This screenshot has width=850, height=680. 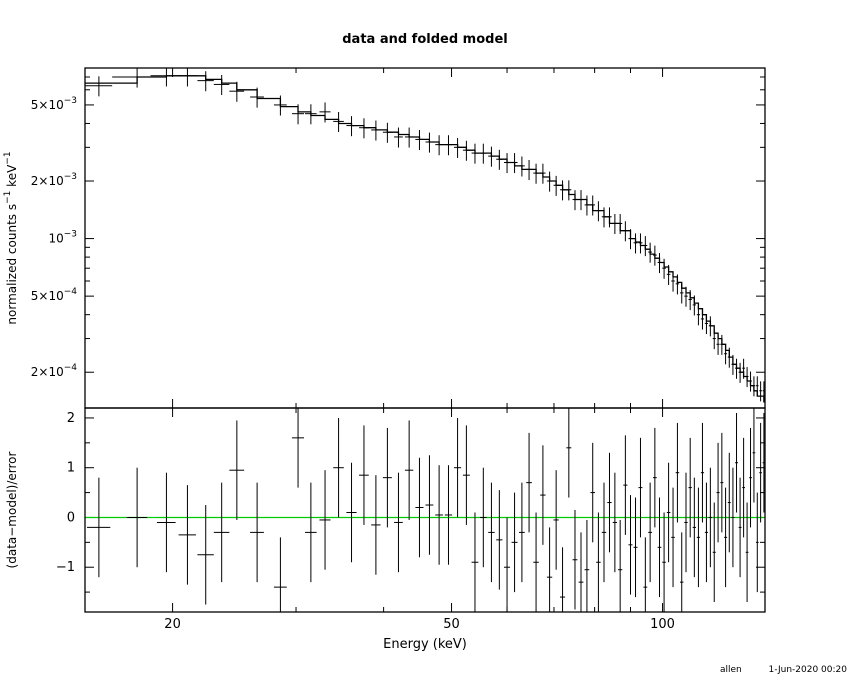 I want to click on y-tick-label: 0, so click(x=71, y=517).